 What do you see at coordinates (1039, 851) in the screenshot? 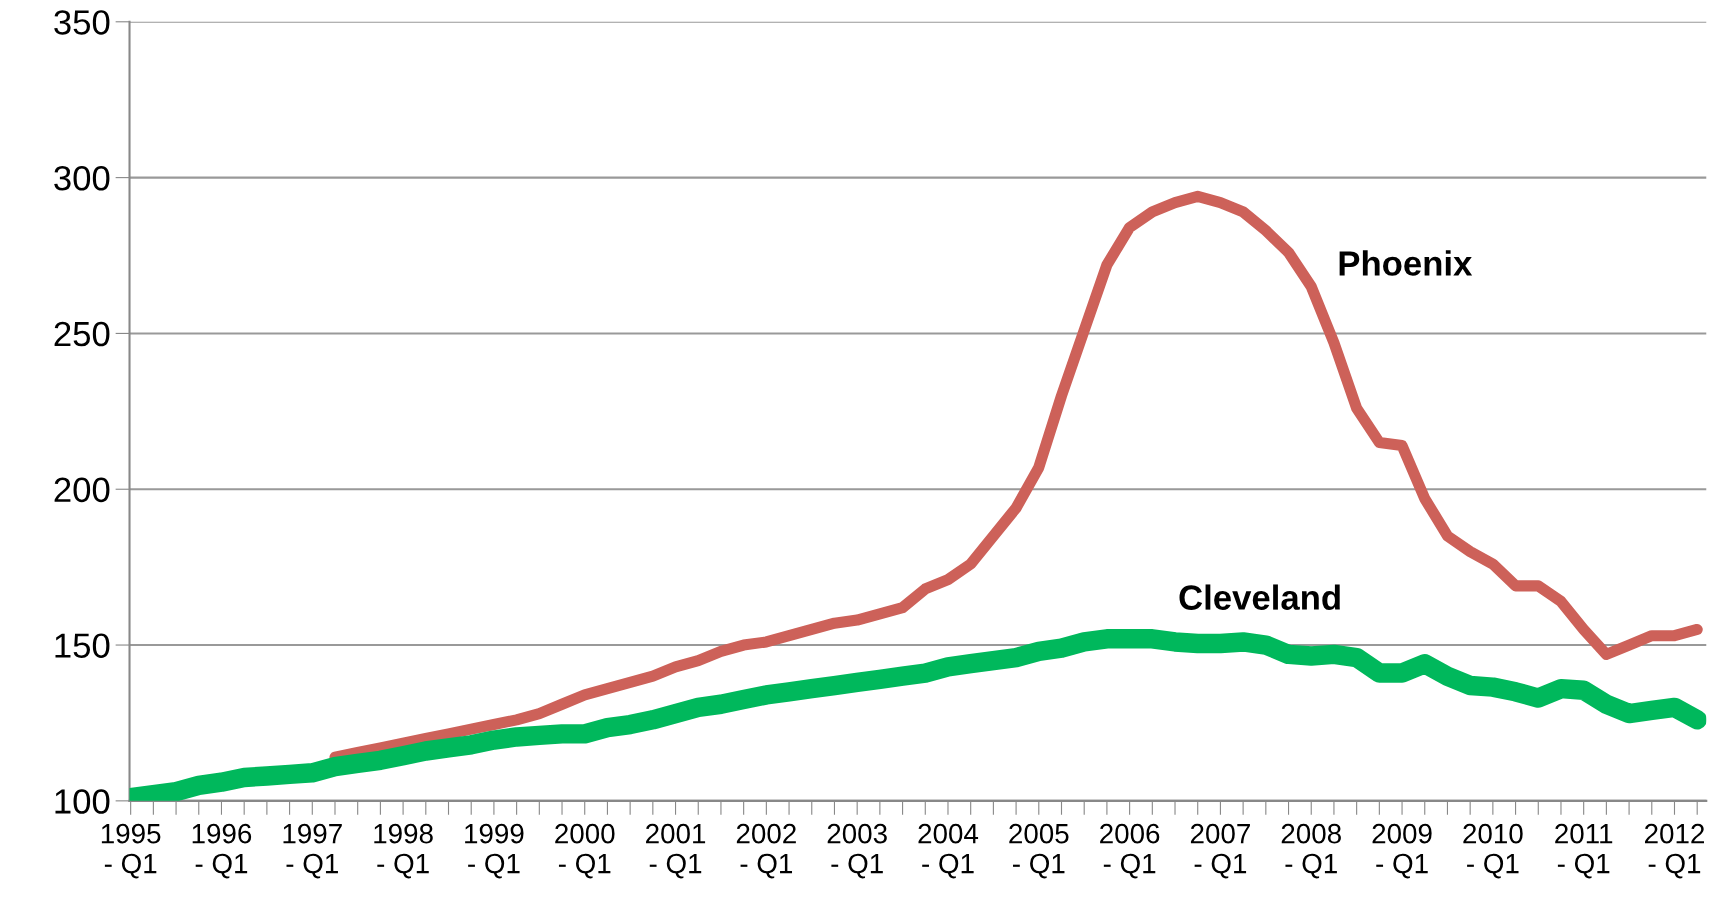
I see `x-tick-label: 2005 - Q1` at bounding box center [1039, 851].